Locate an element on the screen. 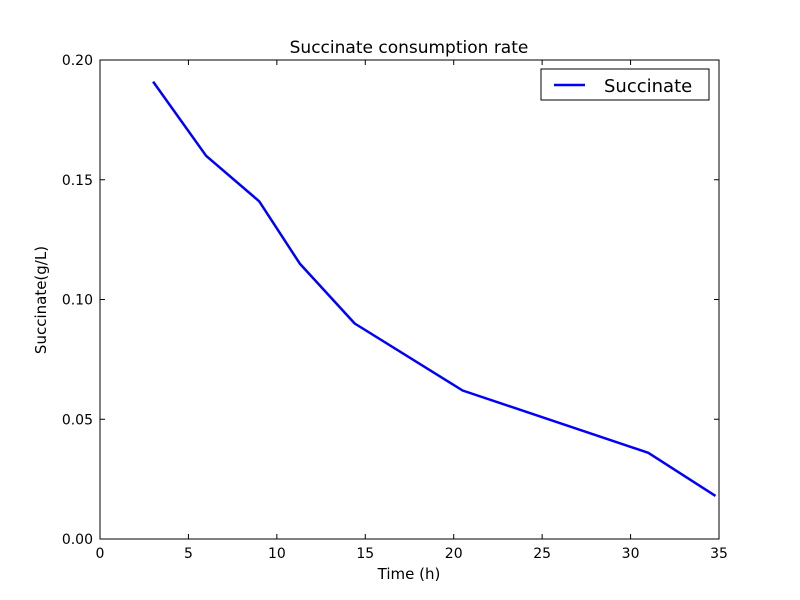 The width and height of the screenshot is (800, 600). x-tick-label: 15 is located at coordinates (365, 554).